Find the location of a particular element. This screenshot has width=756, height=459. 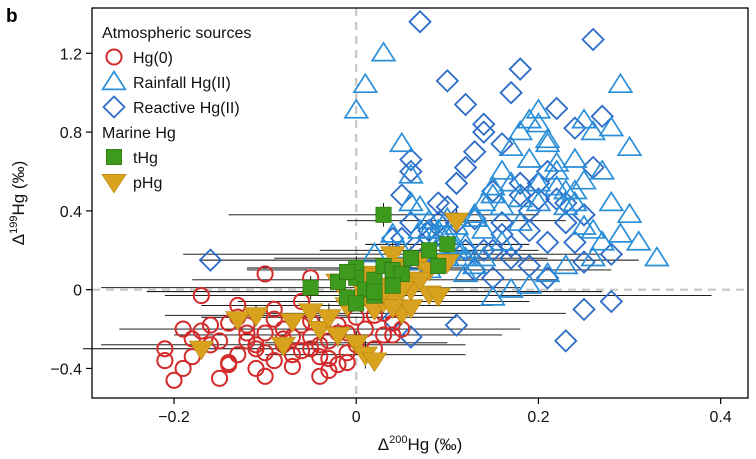

y-tick-label: 0.4 is located at coordinates (71, 212).